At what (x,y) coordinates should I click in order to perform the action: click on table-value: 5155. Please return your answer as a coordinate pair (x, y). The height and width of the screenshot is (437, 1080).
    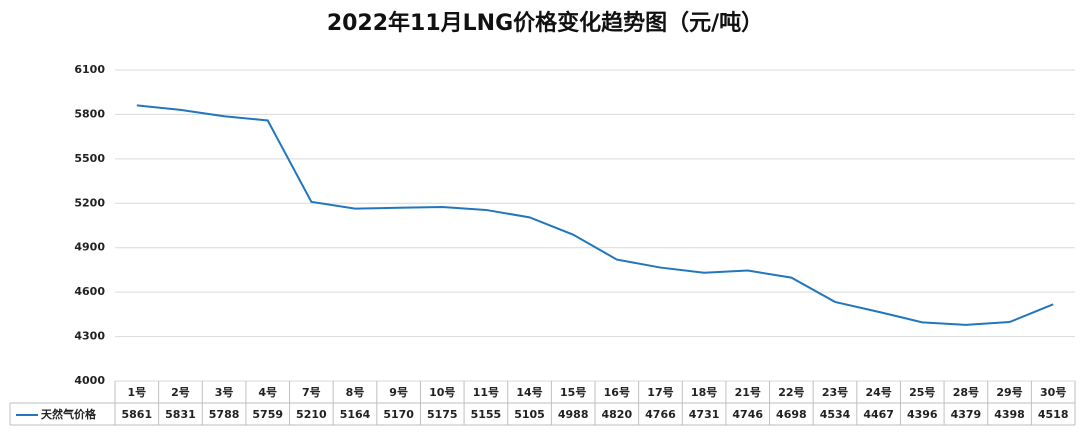
    Looking at the image, I should click on (486, 414).